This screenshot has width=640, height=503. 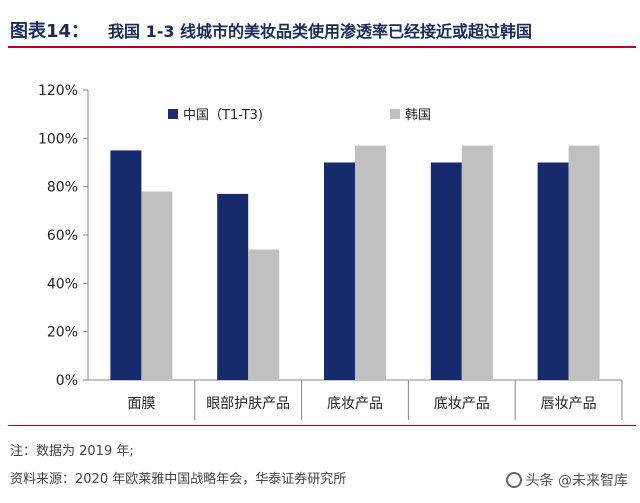 I want to click on y-tick-label: 20%, so click(x=62, y=333).